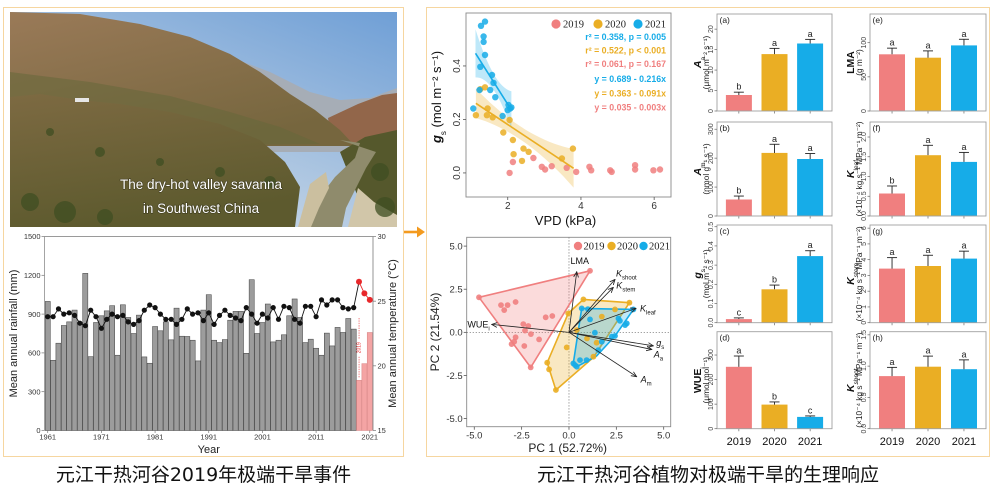 The width and height of the screenshot is (1000, 494). I want to click on y-axis-title: Kshoot, so click(852, 380).